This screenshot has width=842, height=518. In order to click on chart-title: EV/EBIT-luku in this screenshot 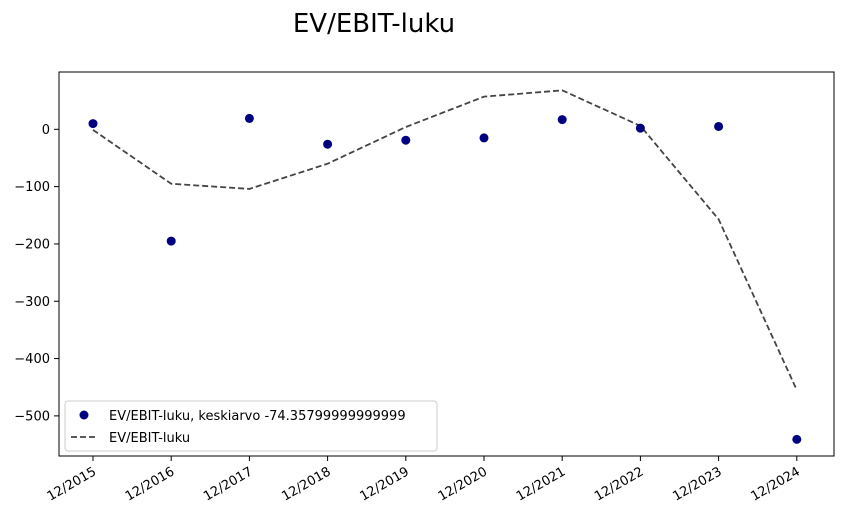, I will do `click(374, 24)`.